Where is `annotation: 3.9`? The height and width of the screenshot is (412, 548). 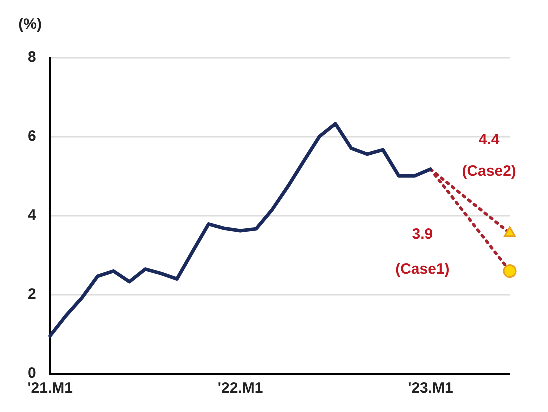 annotation: 3.9 is located at coordinates (423, 235).